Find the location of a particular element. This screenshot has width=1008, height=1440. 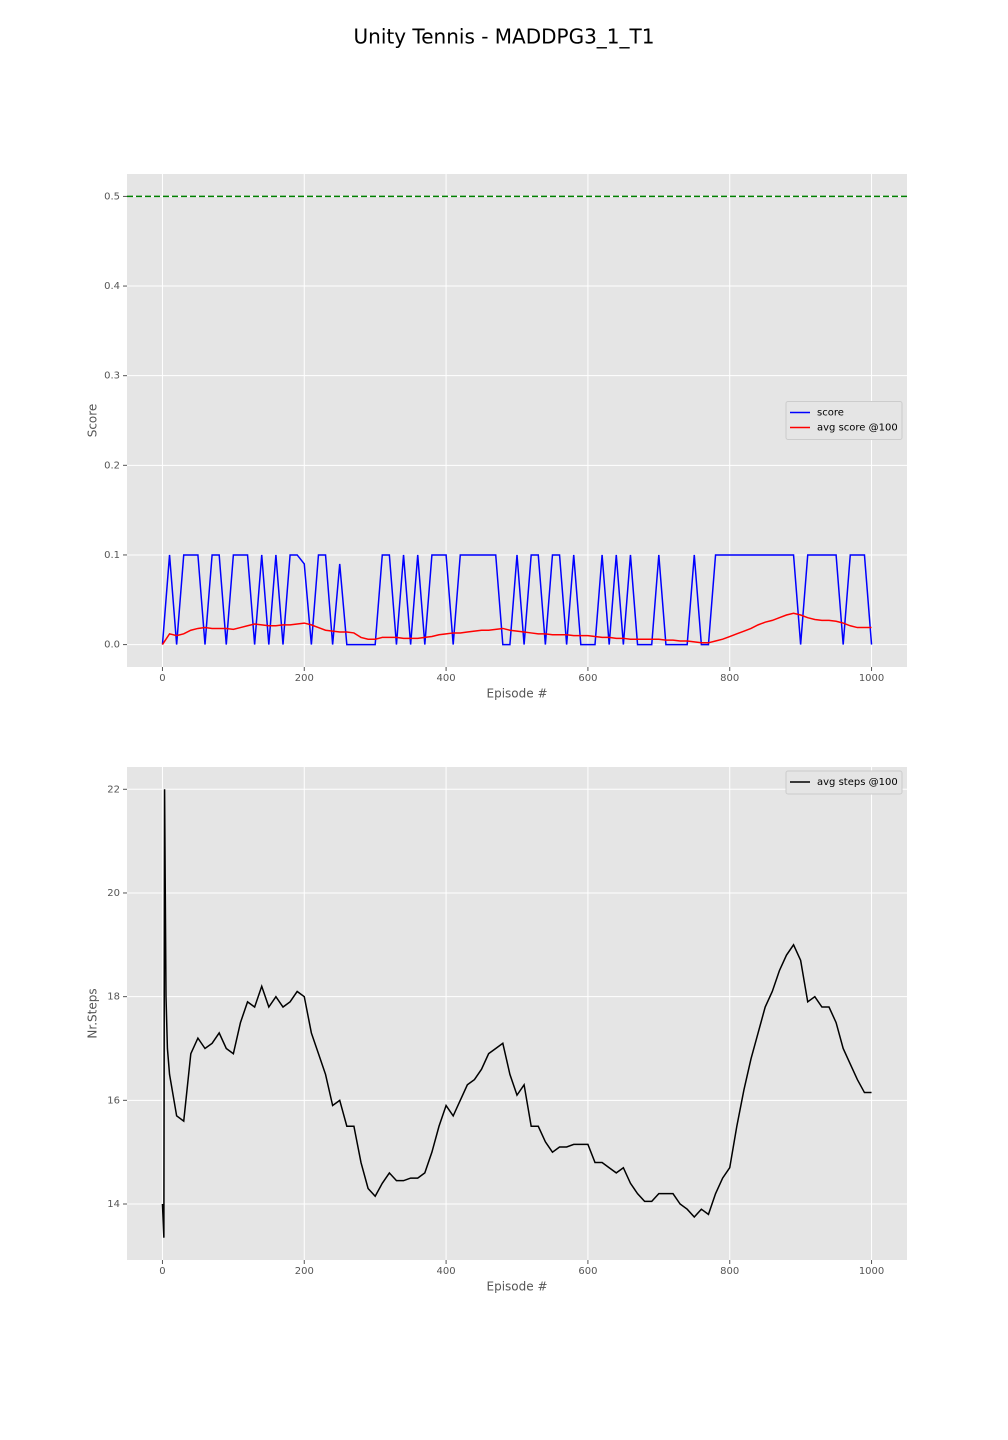

y-tick-label: 22 is located at coordinates (113, 789).